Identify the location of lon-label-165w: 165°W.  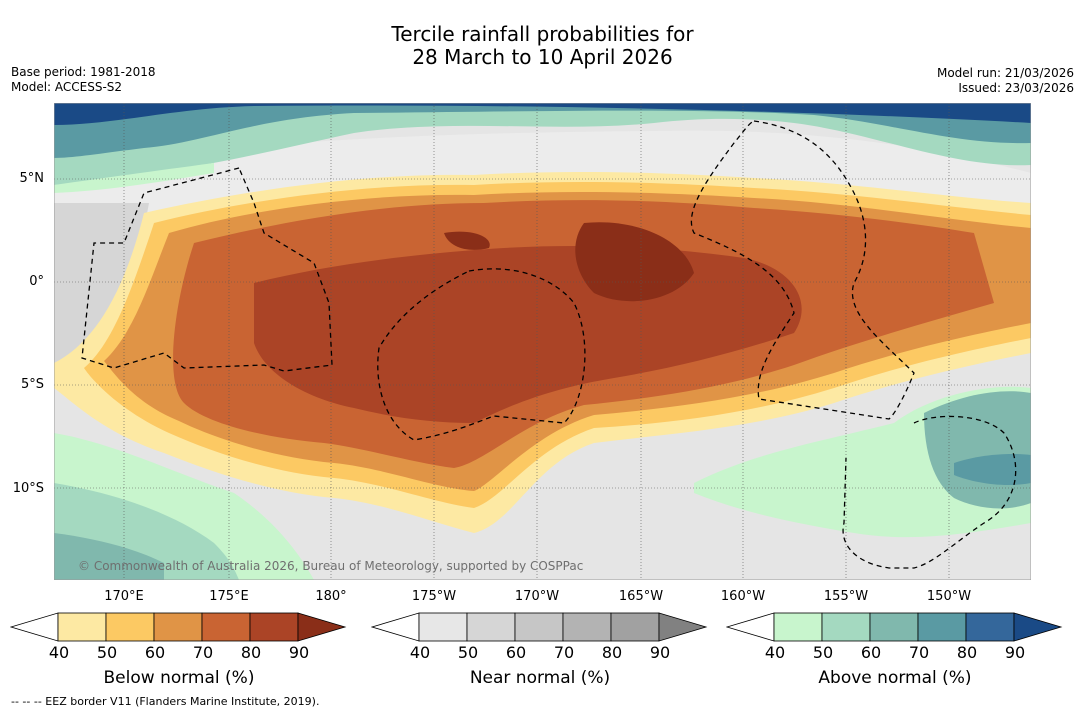
(641, 596).